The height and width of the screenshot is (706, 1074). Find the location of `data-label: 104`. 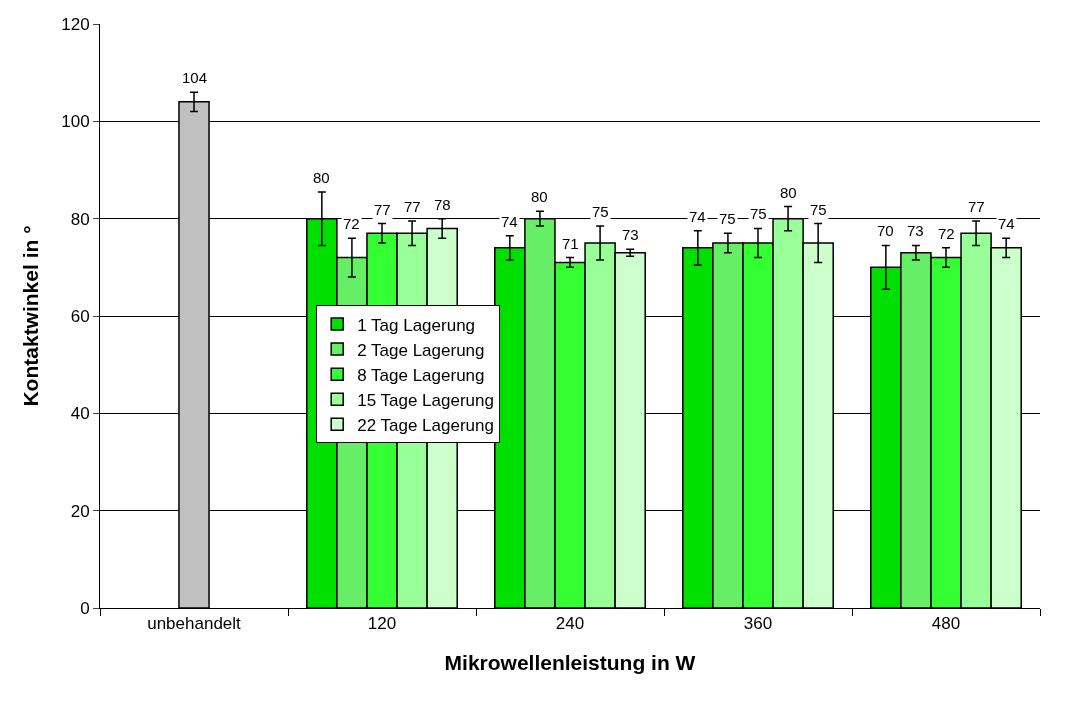

data-label: 104 is located at coordinates (195, 77).